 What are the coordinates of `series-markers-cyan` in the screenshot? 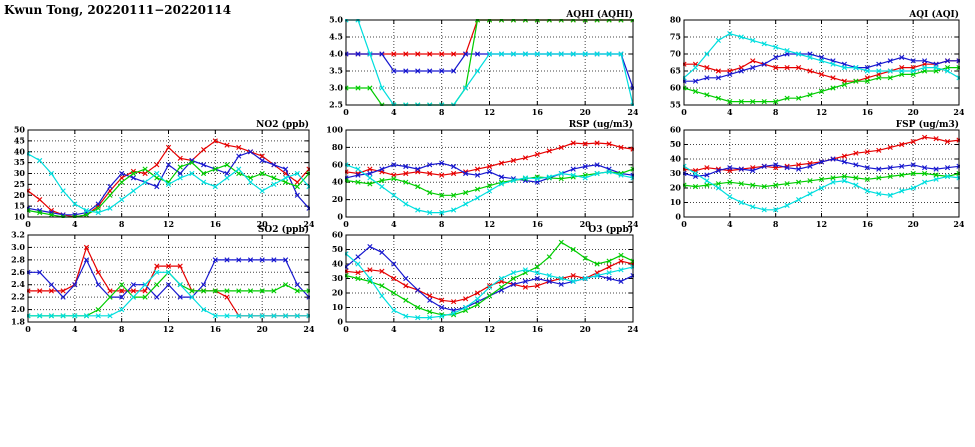 It's located at (489, 189).